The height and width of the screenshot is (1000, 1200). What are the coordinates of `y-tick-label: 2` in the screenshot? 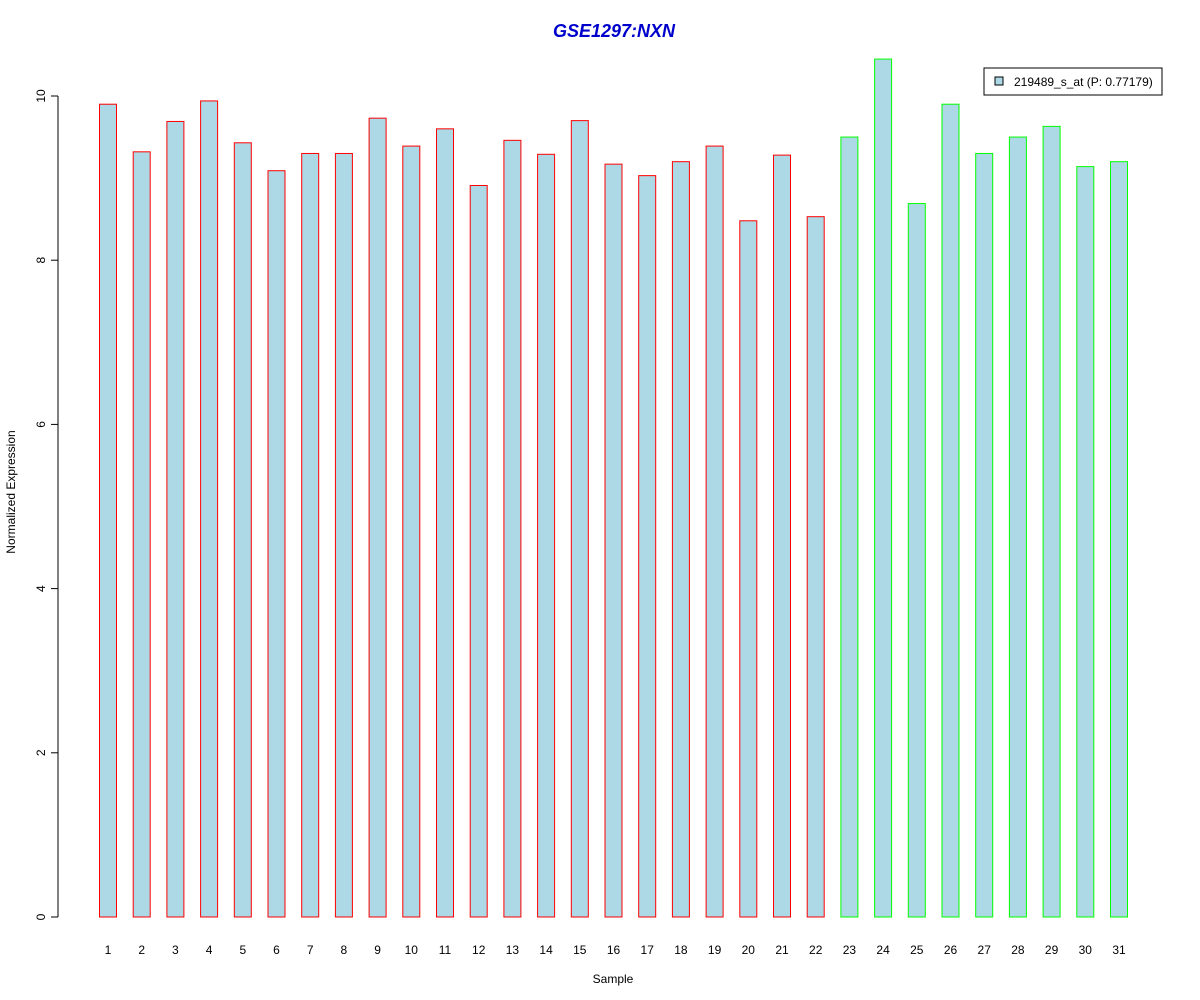 It's located at (41, 752).